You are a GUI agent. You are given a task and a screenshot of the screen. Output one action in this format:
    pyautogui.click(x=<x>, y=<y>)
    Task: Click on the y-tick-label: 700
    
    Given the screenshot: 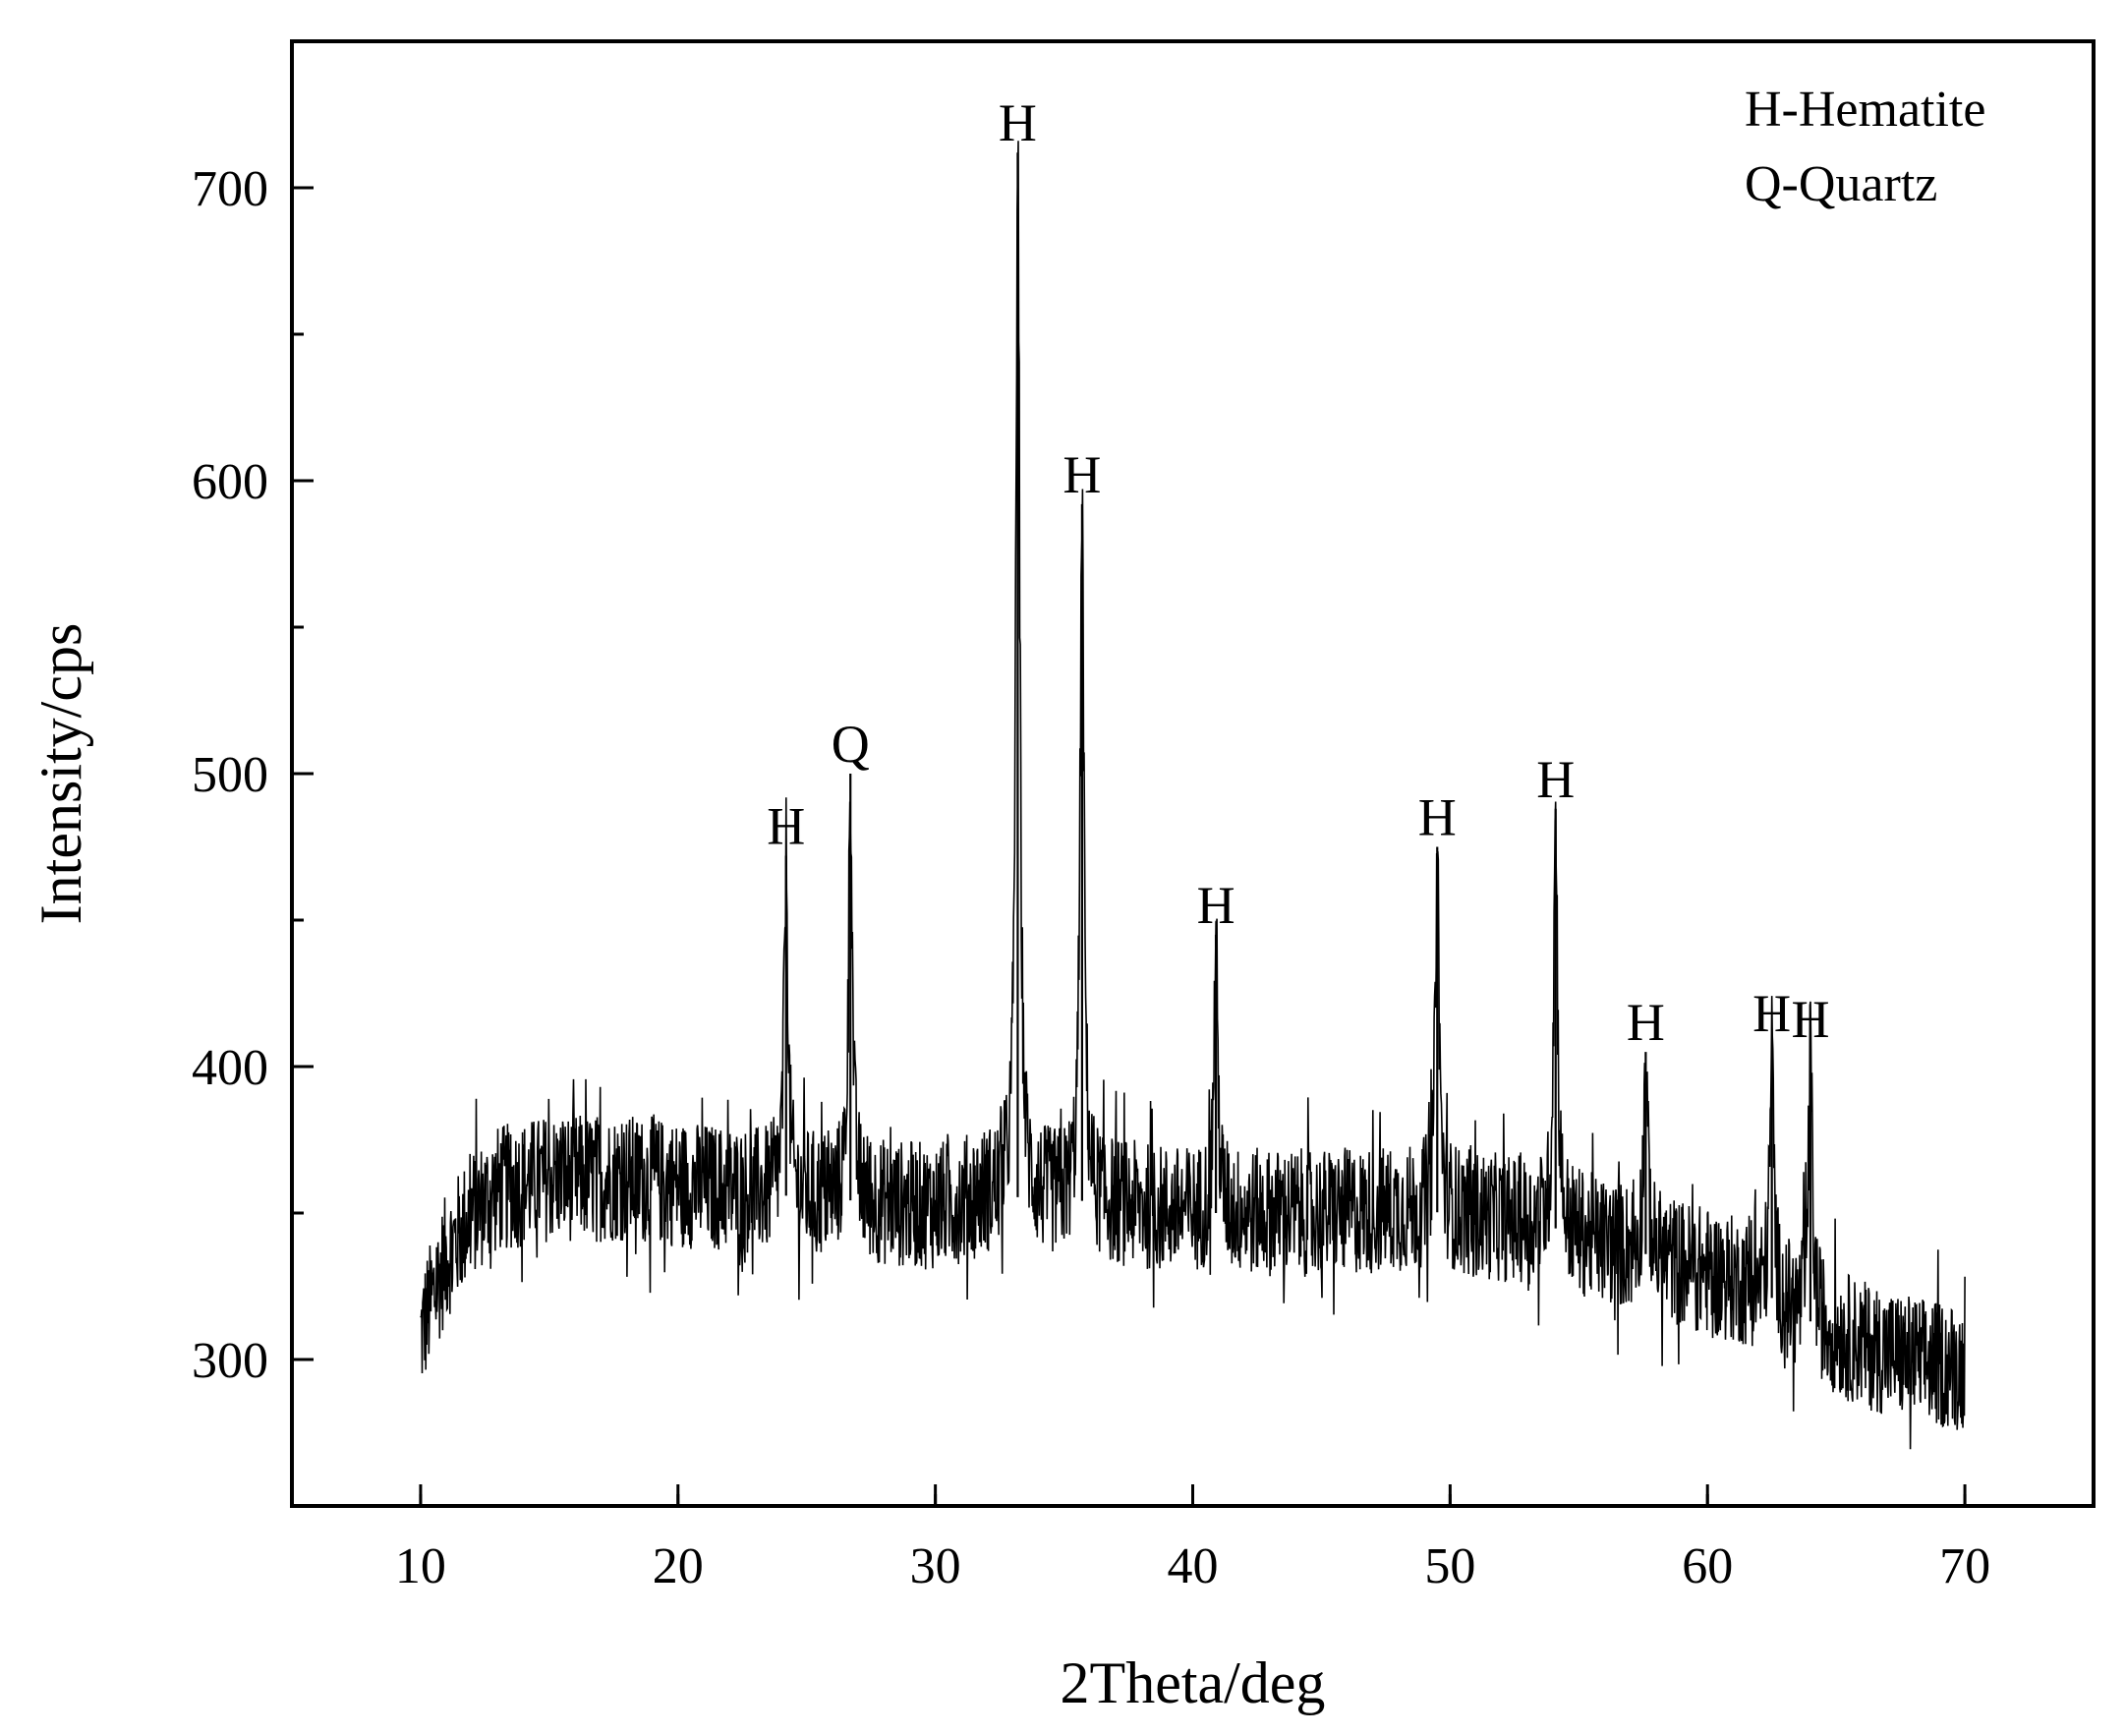 What is the action you would take?
    pyautogui.click(x=230, y=189)
    